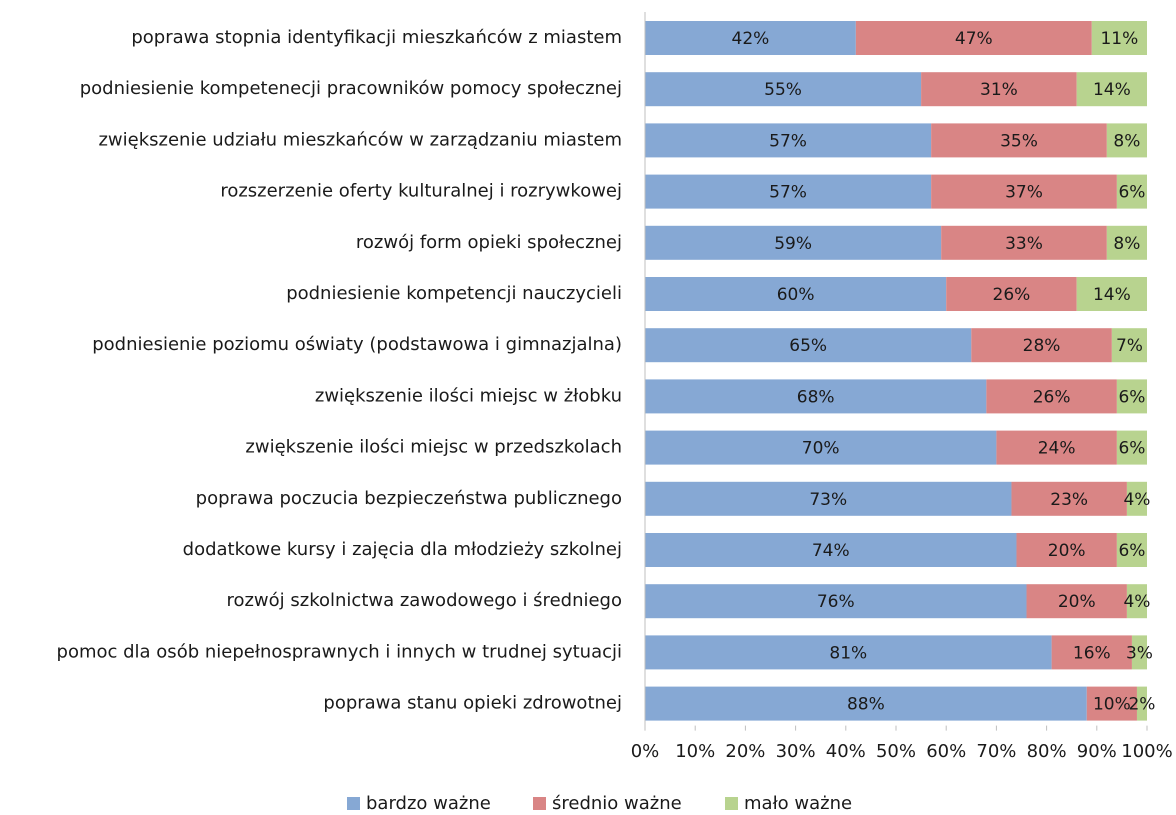  What do you see at coordinates (472, 703) in the screenshot?
I see `category-label: poprawa stanu opieki zdrowotnej` at bounding box center [472, 703].